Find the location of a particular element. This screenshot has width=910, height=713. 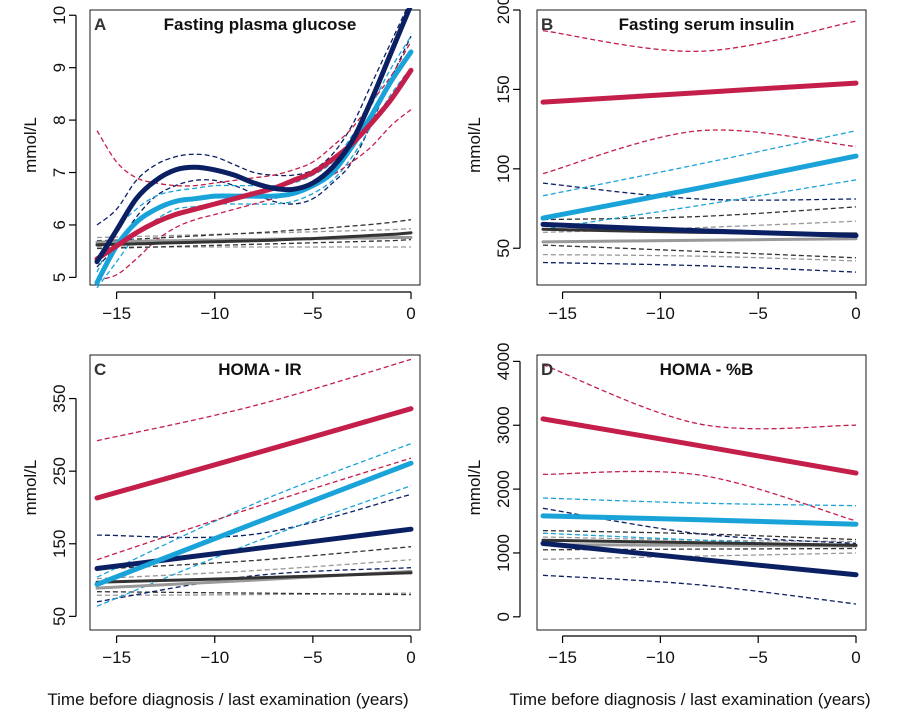

panel-title: HOMA - %B is located at coordinates (707, 369).